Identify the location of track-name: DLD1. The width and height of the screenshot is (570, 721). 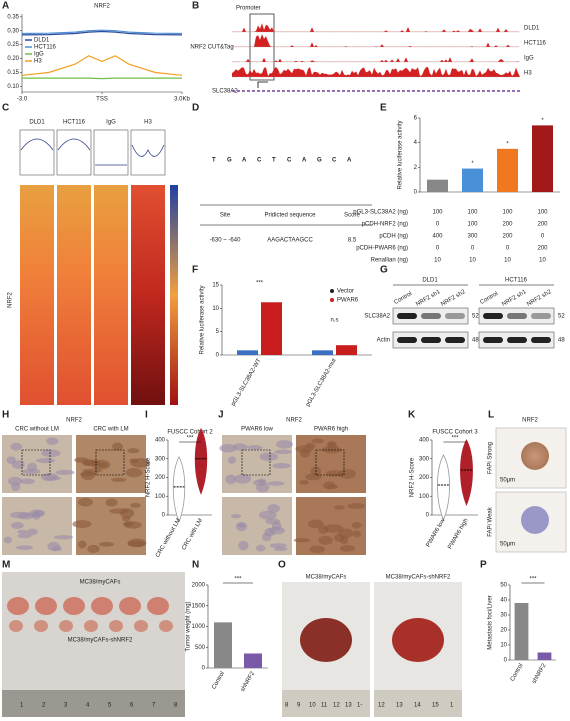
(532, 29).